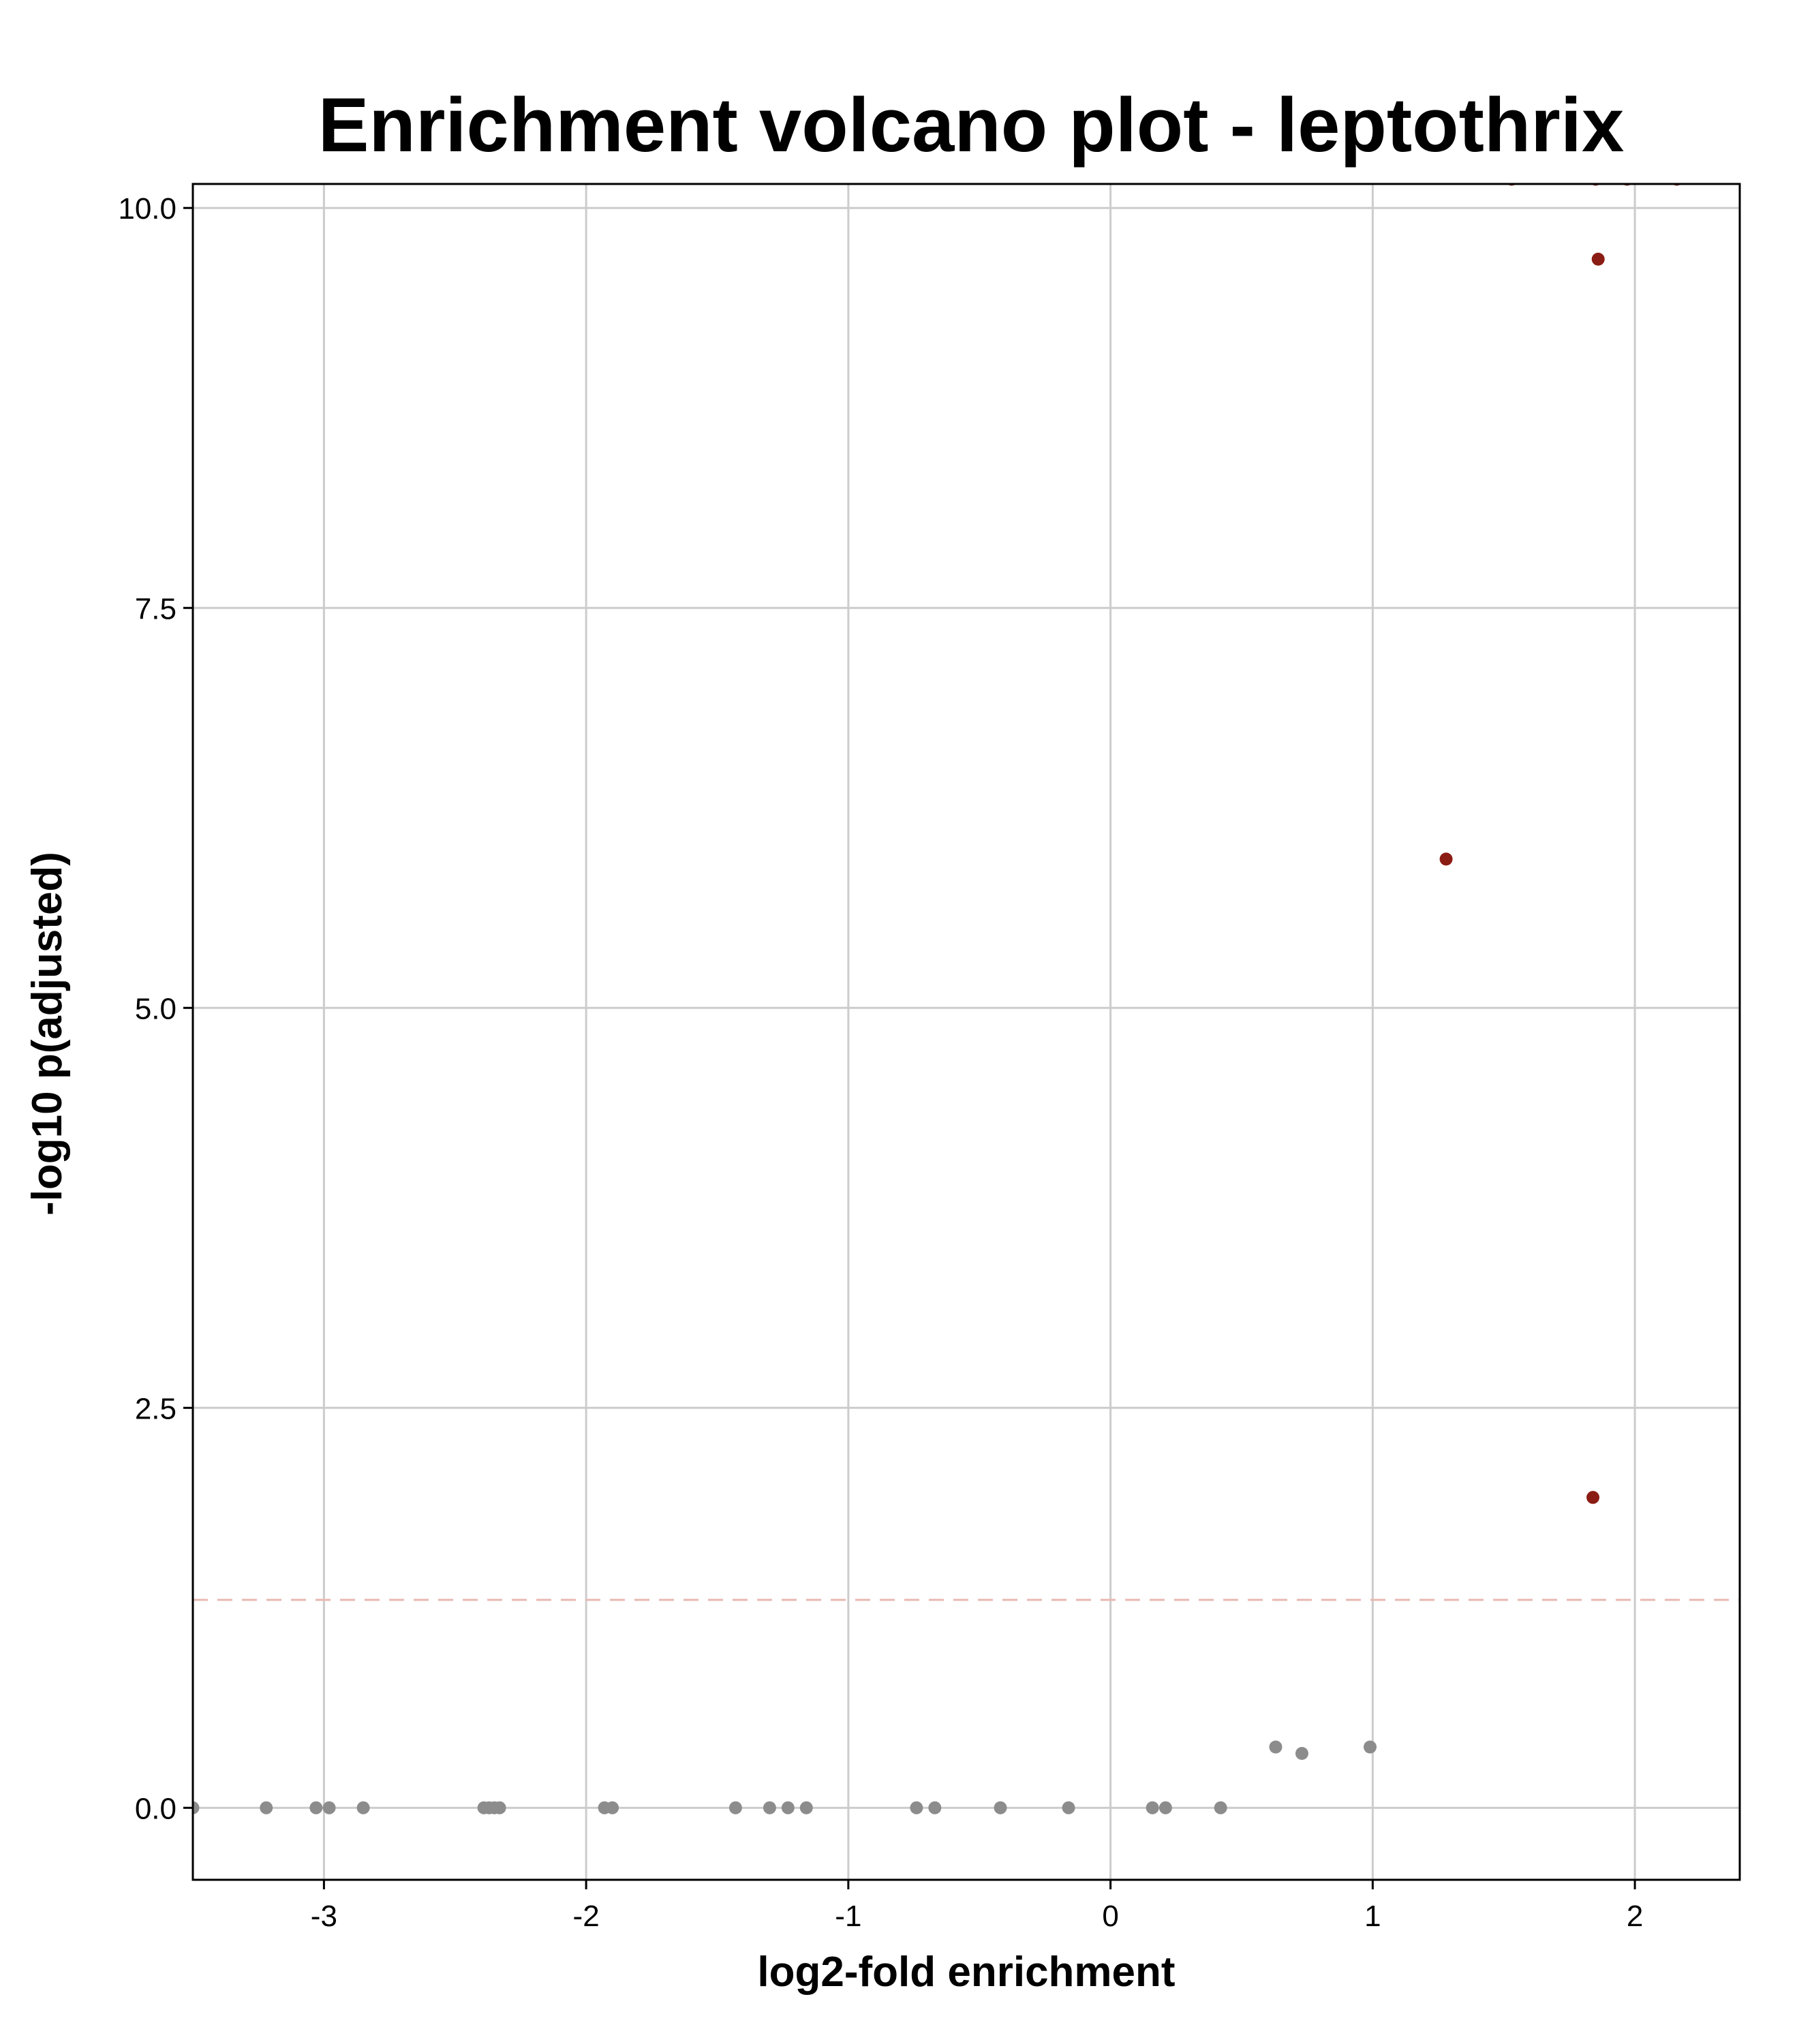  I want to click on x-axis: -3 -2 -1 0 1 2, so click(977, 1906).